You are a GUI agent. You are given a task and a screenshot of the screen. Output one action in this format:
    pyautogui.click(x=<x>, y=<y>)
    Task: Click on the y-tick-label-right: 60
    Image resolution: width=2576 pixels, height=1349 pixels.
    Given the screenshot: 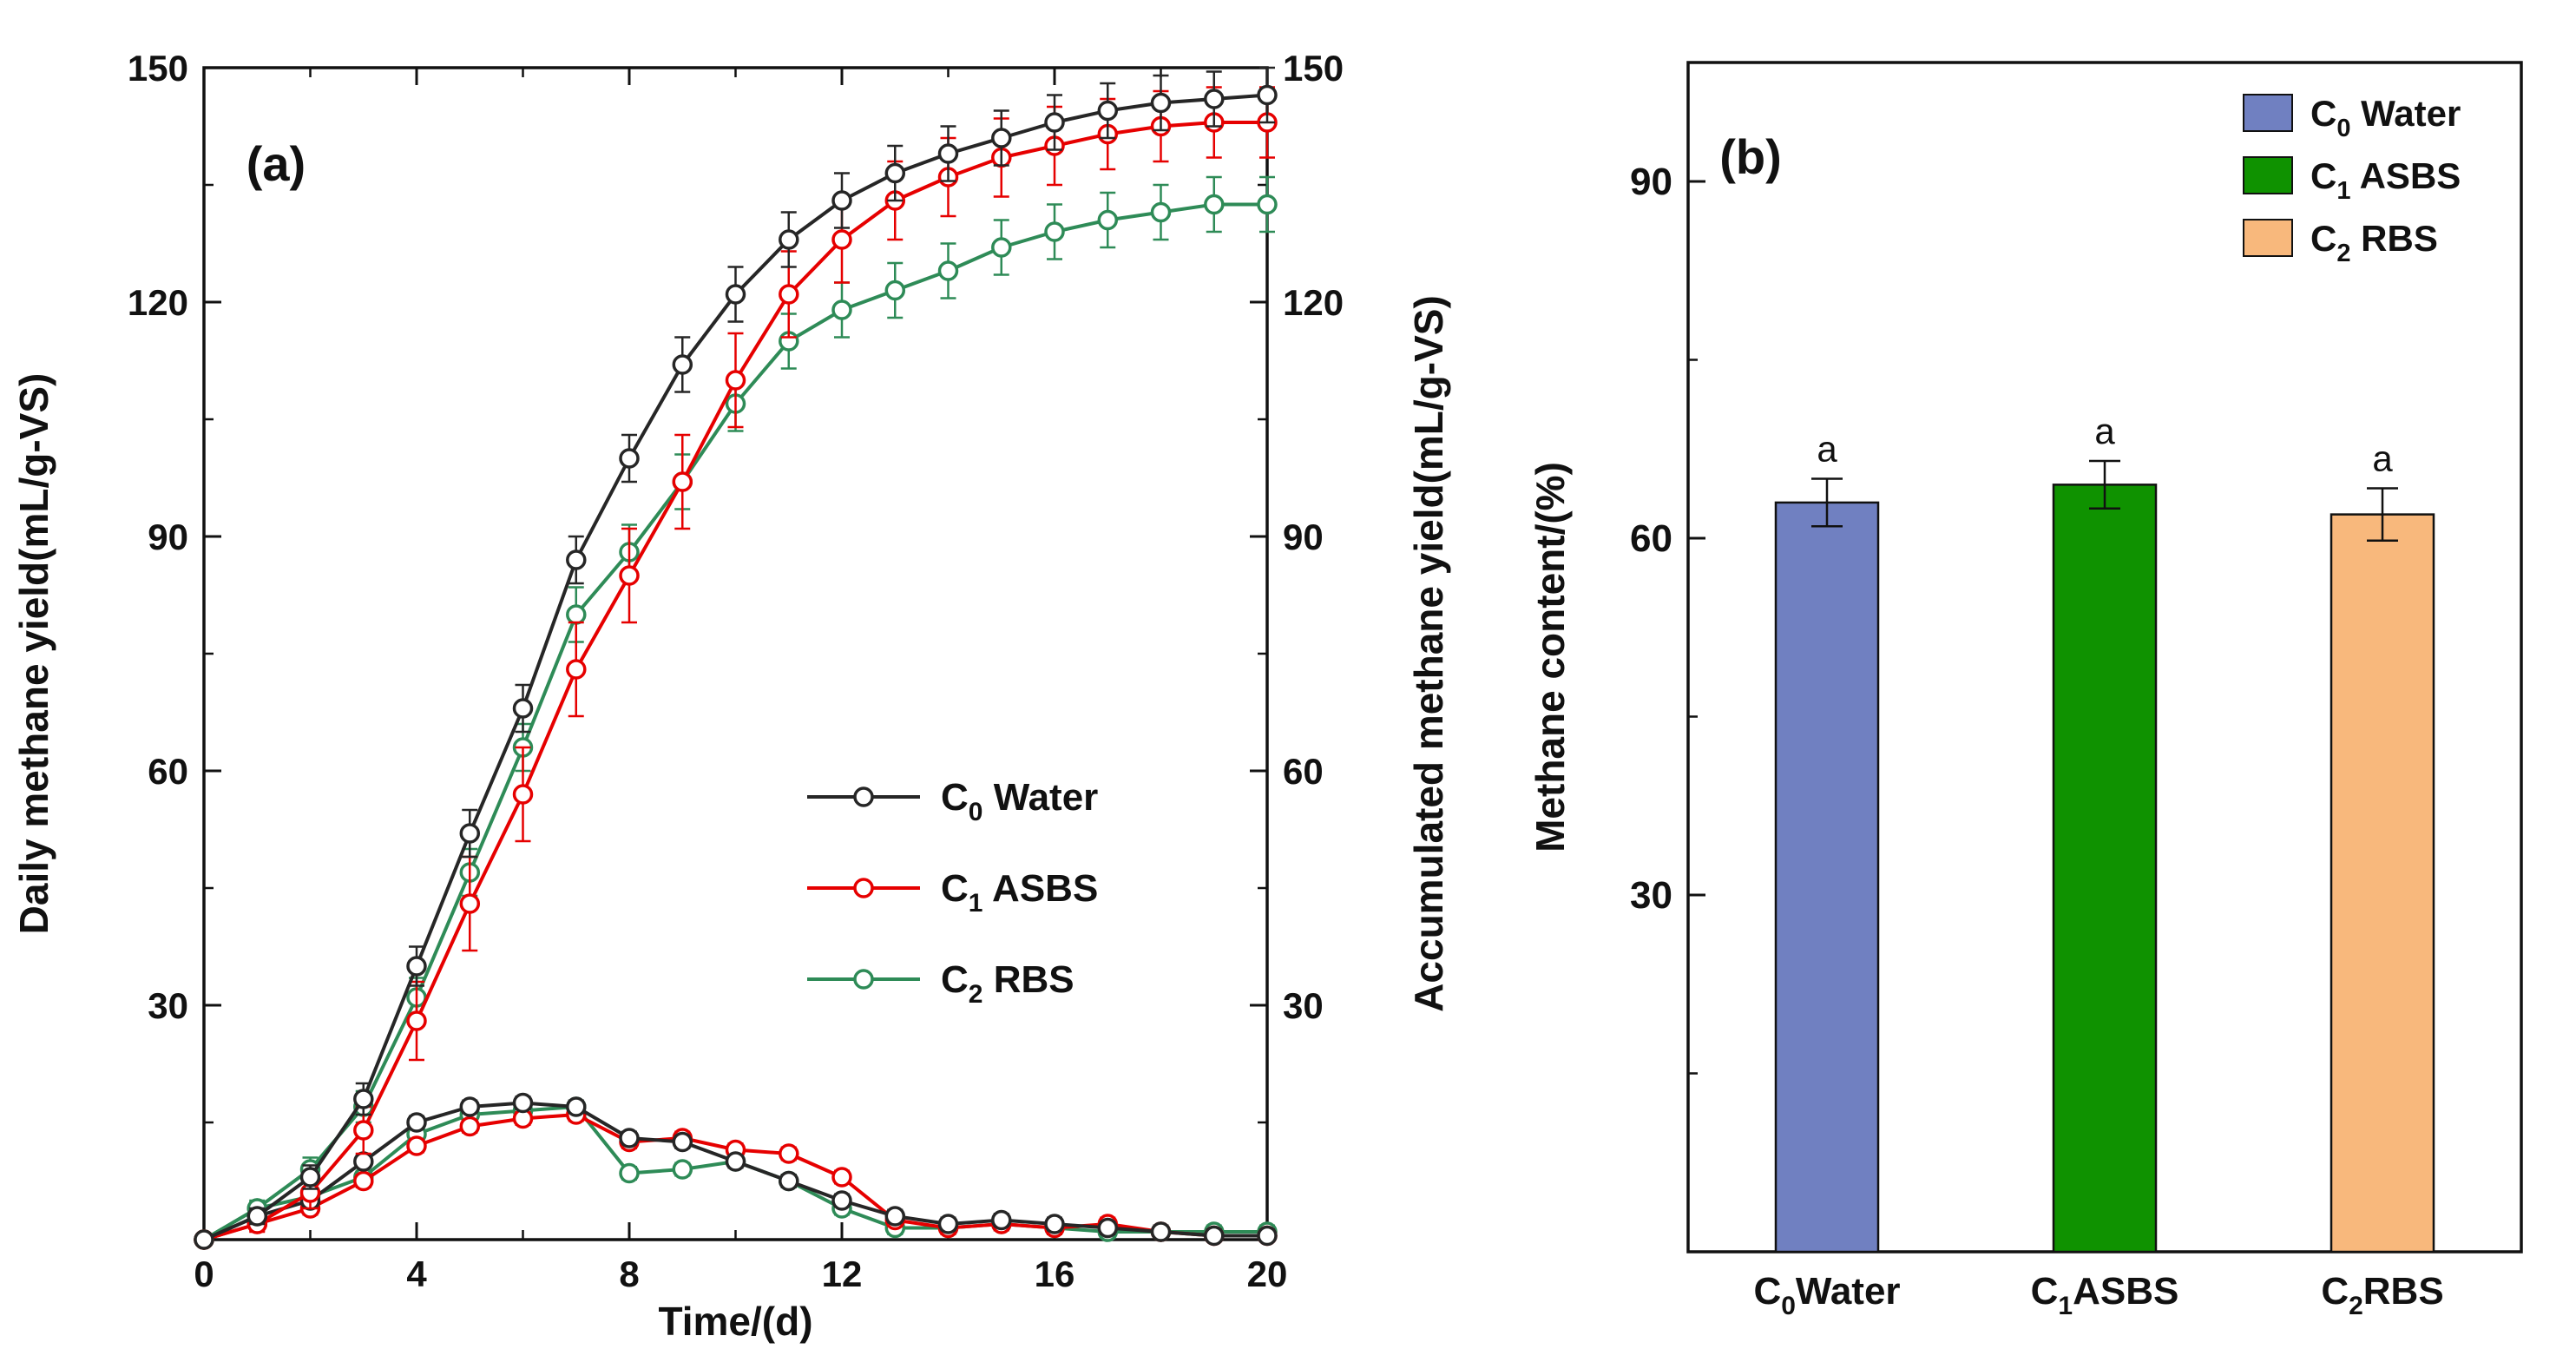 What is the action you would take?
    pyautogui.click(x=1303, y=771)
    